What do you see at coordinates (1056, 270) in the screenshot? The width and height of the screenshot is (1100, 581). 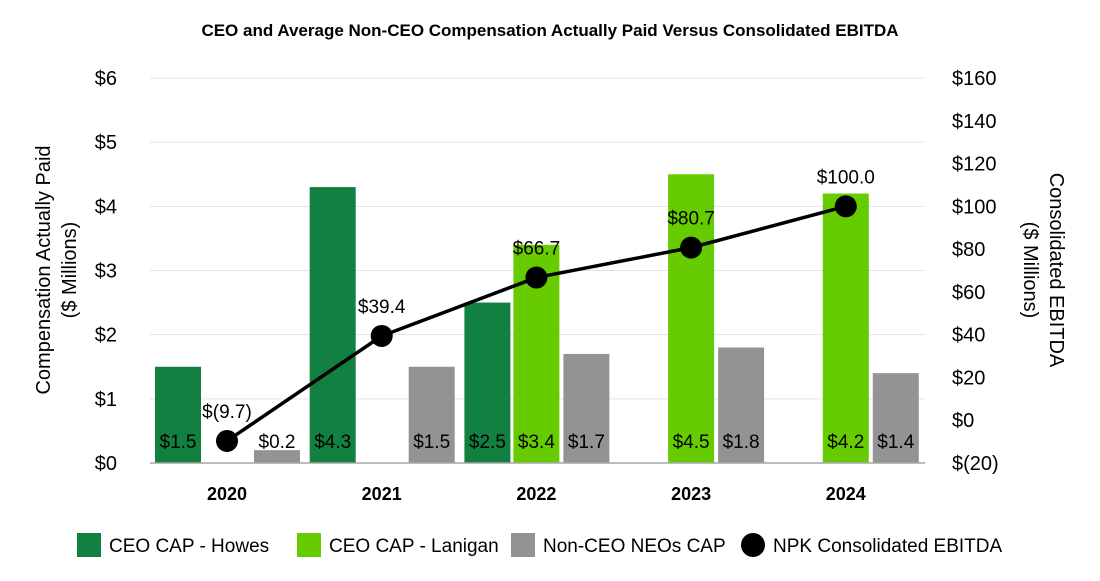 I see `y2-axis-label-line1: Consolidated EBITDA` at bounding box center [1056, 270].